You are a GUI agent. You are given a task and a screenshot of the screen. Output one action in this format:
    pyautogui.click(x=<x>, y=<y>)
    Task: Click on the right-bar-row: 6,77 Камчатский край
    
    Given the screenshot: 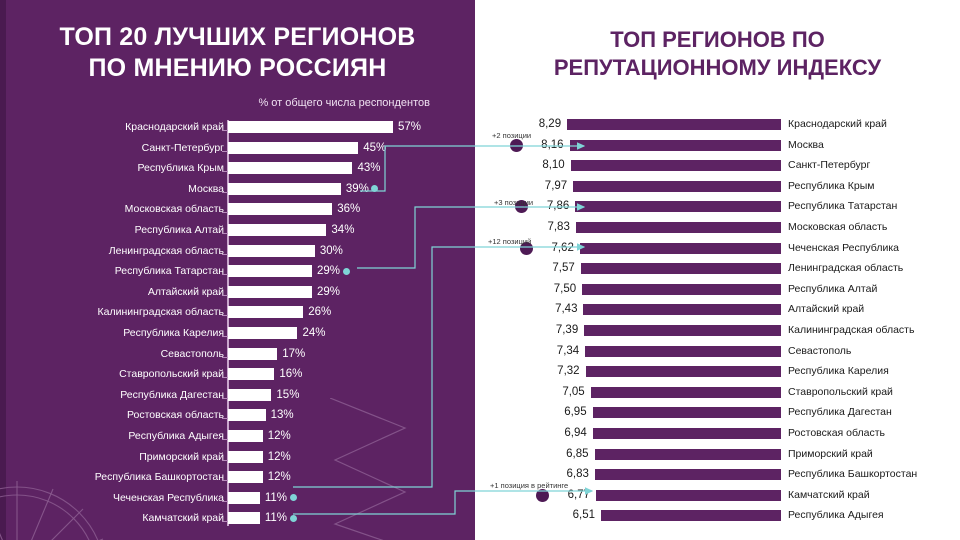 What is the action you would take?
    pyautogui.click(x=717, y=495)
    